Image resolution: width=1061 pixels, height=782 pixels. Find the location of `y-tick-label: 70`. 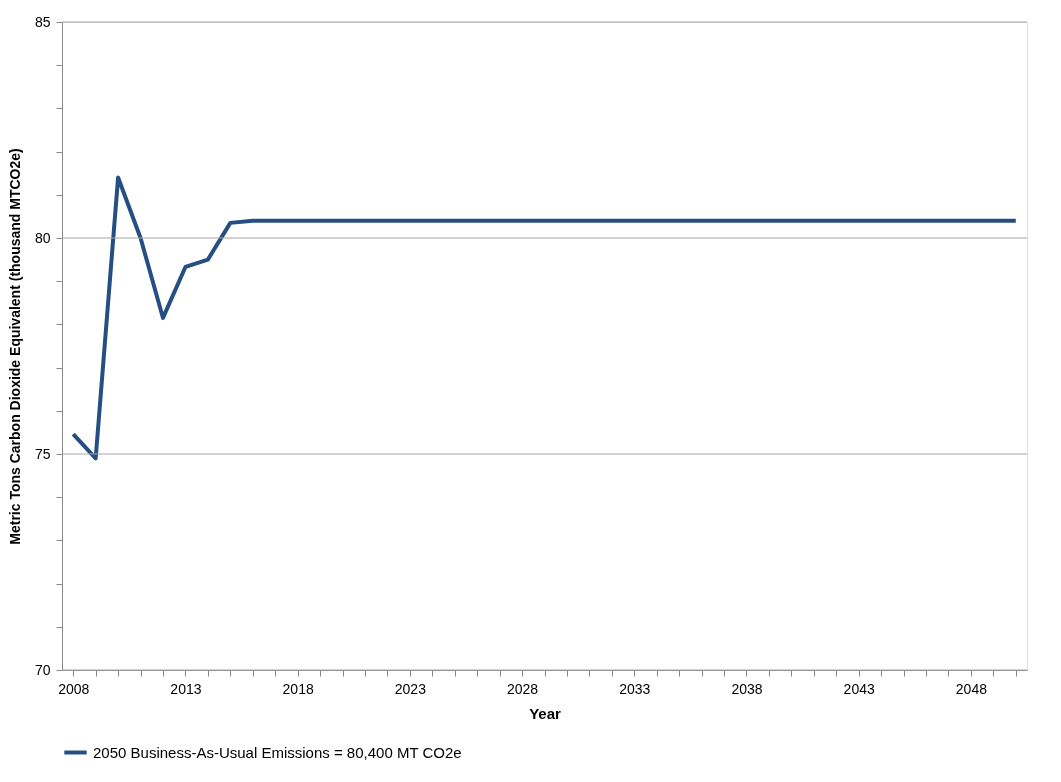

y-tick-label: 70 is located at coordinates (42, 669).